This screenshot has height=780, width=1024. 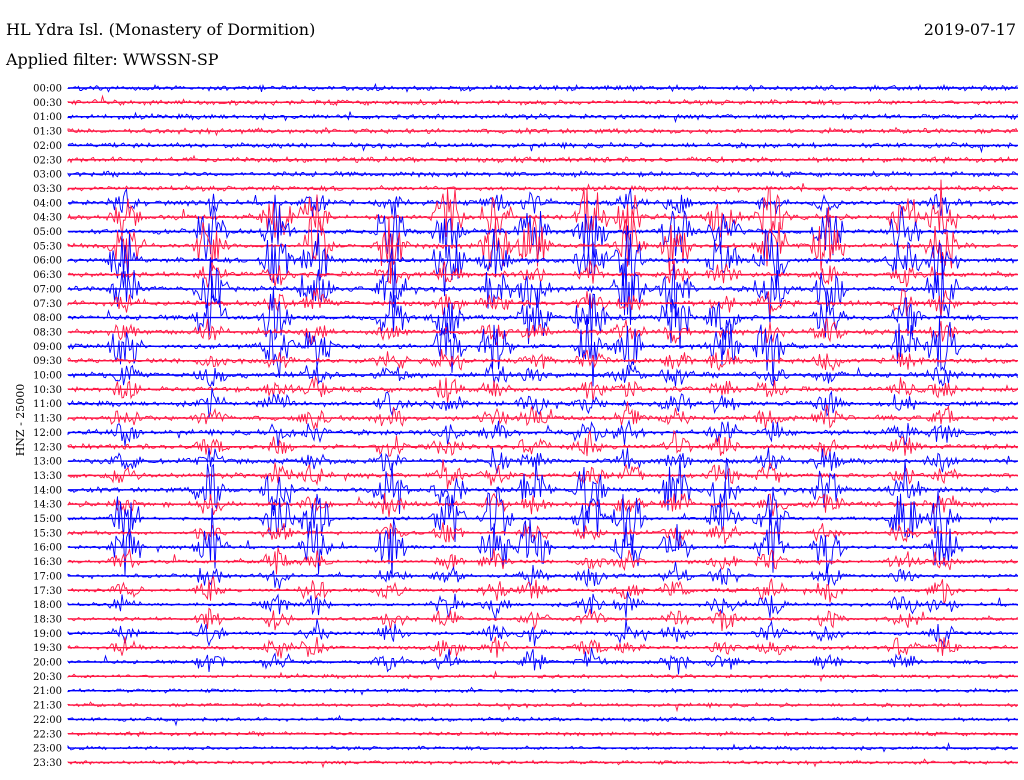 What do you see at coordinates (161, 29) in the screenshot?
I see `station-title: HL Ydra Isl. (Monastery of Dormition)` at bounding box center [161, 29].